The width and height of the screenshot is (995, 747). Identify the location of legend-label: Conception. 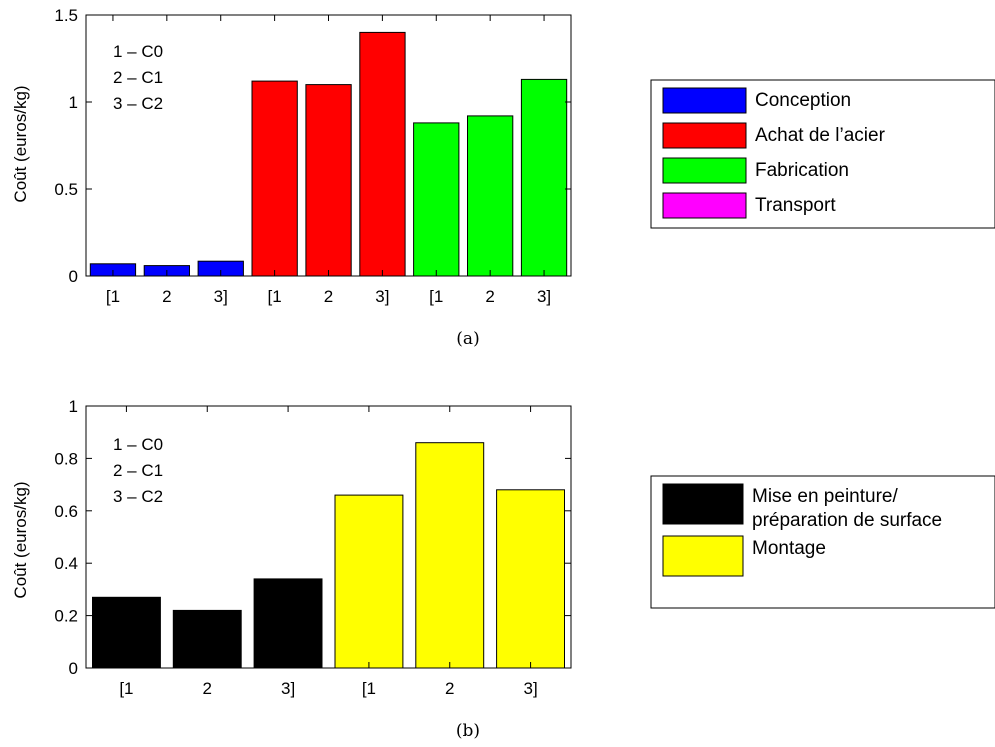
(803, 100).